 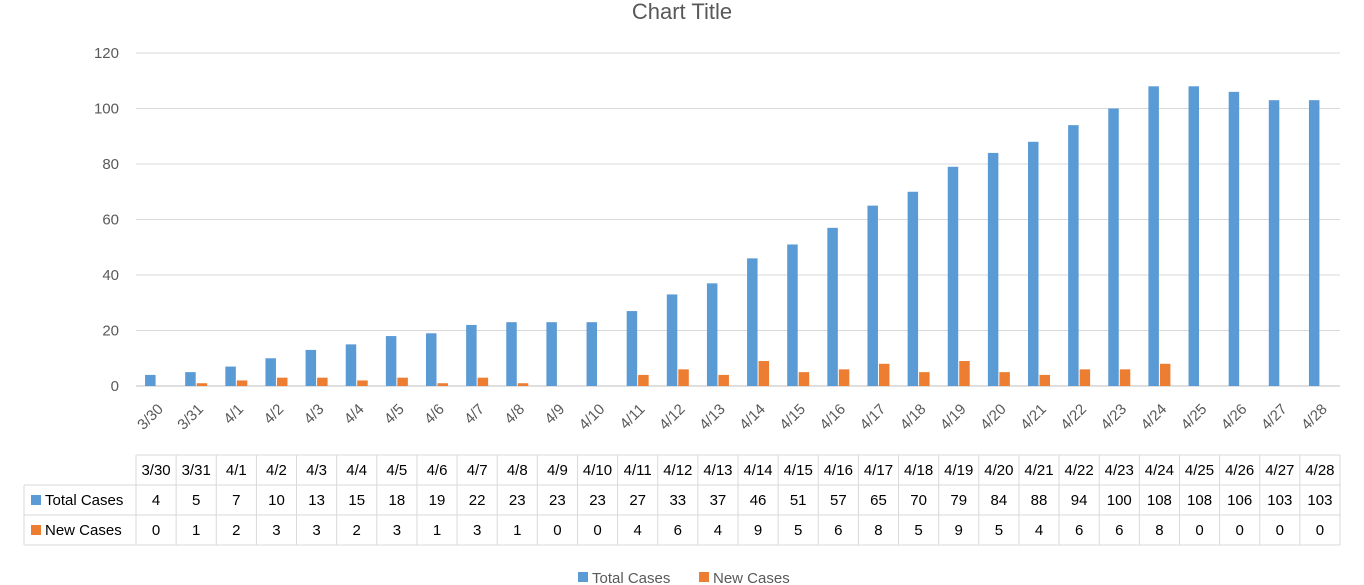 I want to click on x-tick-label: 4/1, so click(x=233, y=414).